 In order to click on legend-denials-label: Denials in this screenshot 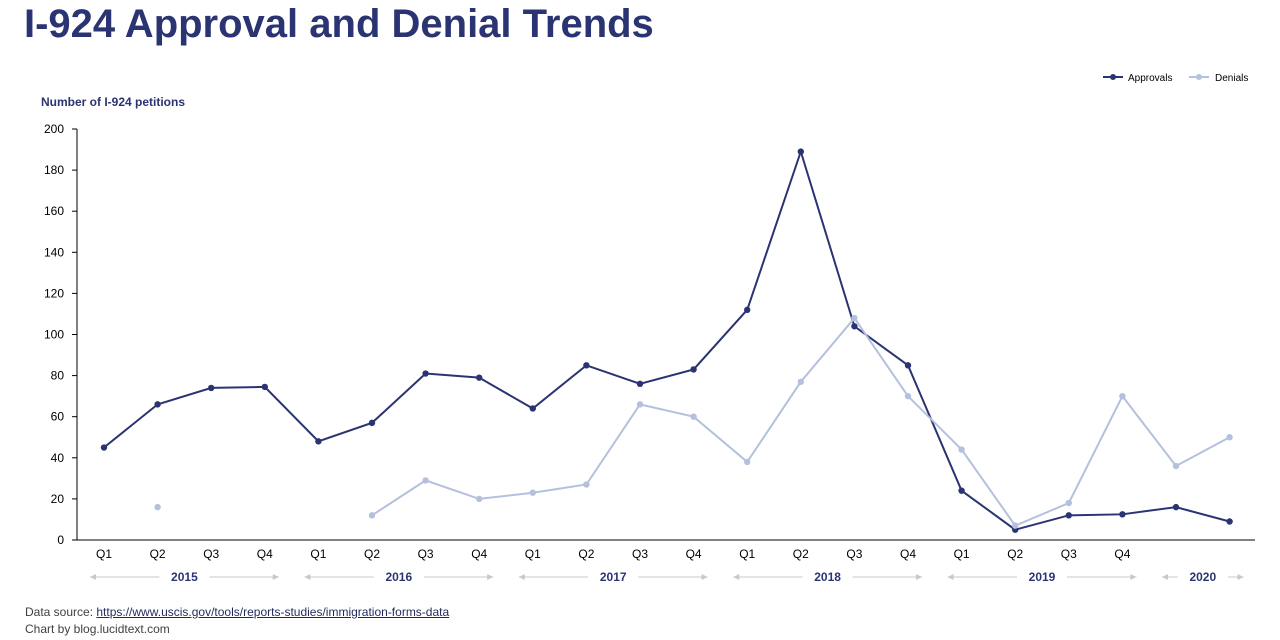, I will do `click(1231, 78)`.